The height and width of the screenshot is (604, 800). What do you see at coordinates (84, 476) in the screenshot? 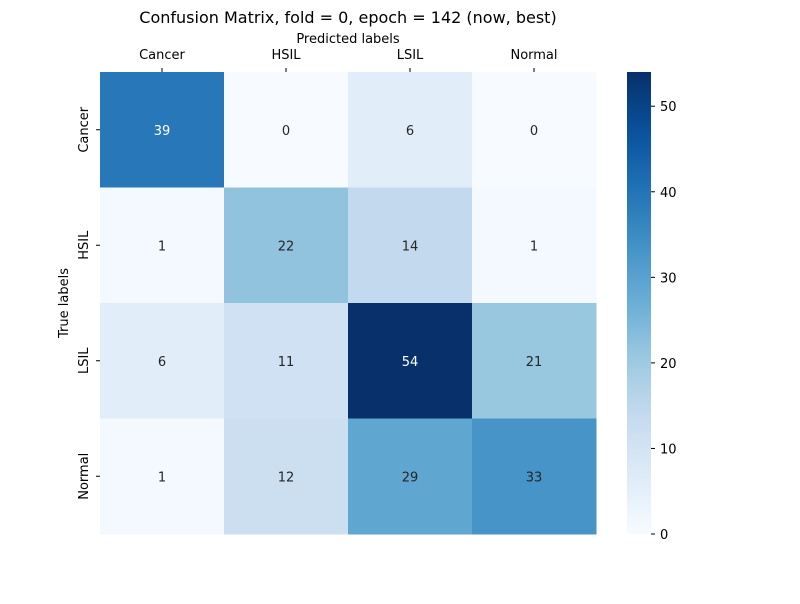
I see `y-tick-label: Normal` at bounding box center [84, 476].